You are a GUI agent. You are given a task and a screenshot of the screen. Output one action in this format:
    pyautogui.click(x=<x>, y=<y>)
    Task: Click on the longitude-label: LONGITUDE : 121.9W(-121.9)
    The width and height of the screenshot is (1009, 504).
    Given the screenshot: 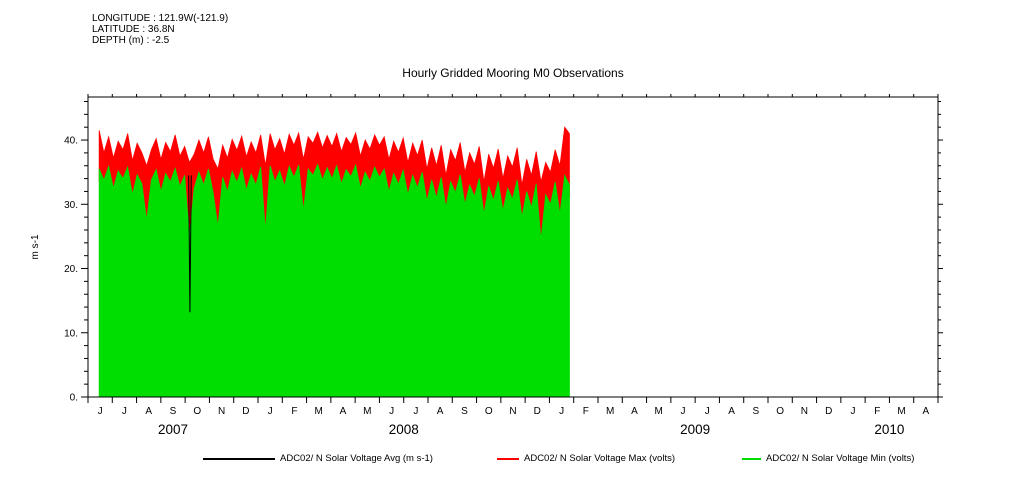 What is the action you would take?
    pyautogui.click(x=160, y=18)
    